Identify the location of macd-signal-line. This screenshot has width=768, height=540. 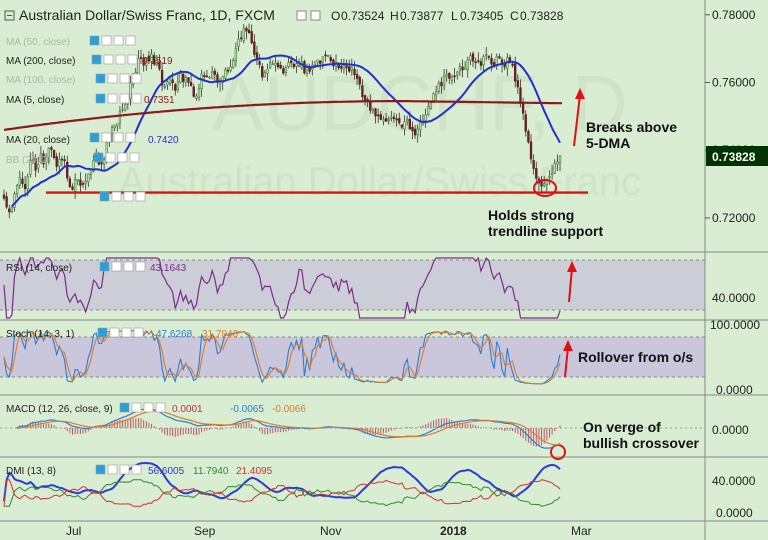
(289, 428).